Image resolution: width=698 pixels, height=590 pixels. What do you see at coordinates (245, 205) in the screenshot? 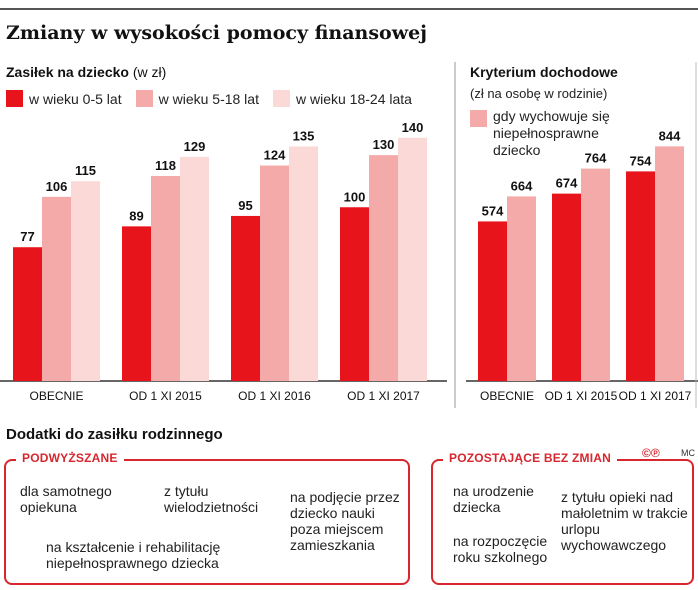
I see `left-value-label-2-0: 95` at bounding box center [245, 205].